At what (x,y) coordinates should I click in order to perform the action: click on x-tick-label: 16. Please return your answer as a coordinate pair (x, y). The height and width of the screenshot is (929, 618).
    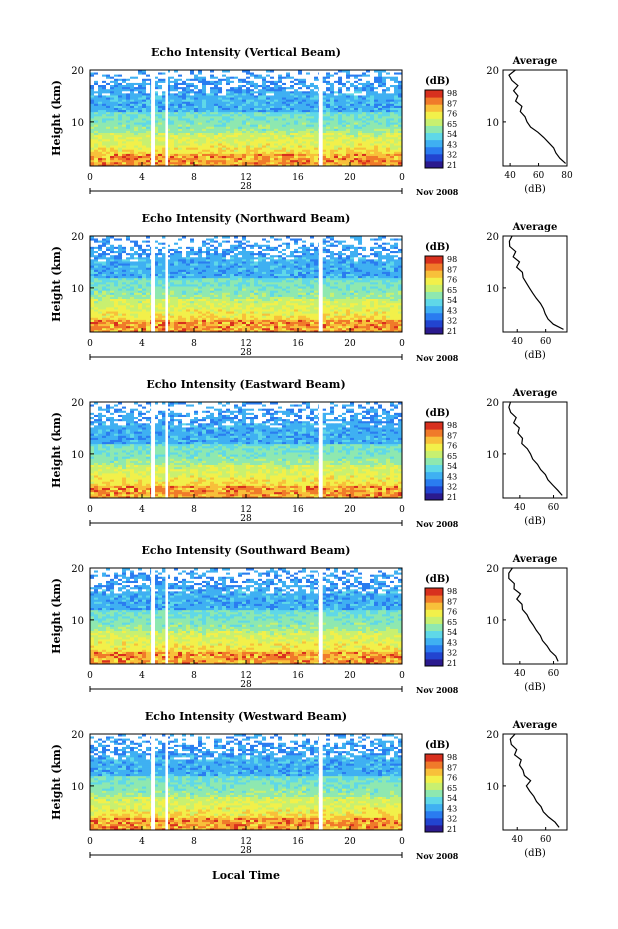
    Looking at the image, I should click on (298, 178).